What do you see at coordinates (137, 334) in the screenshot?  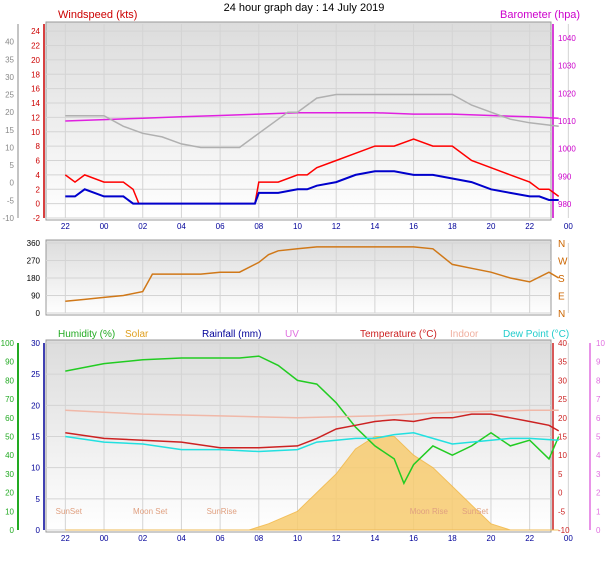 I see `legend-solar: Solar` at bounding box center [137, 334].